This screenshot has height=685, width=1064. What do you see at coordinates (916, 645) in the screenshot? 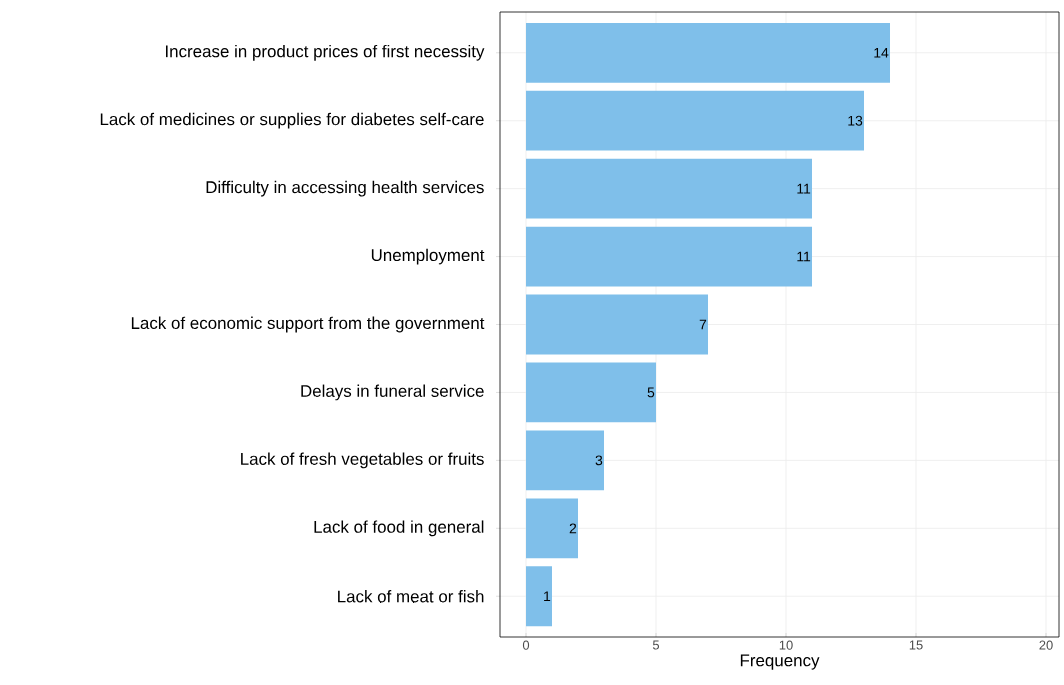
I see `x-tick-label: 15` at bounding box center [916, 645].